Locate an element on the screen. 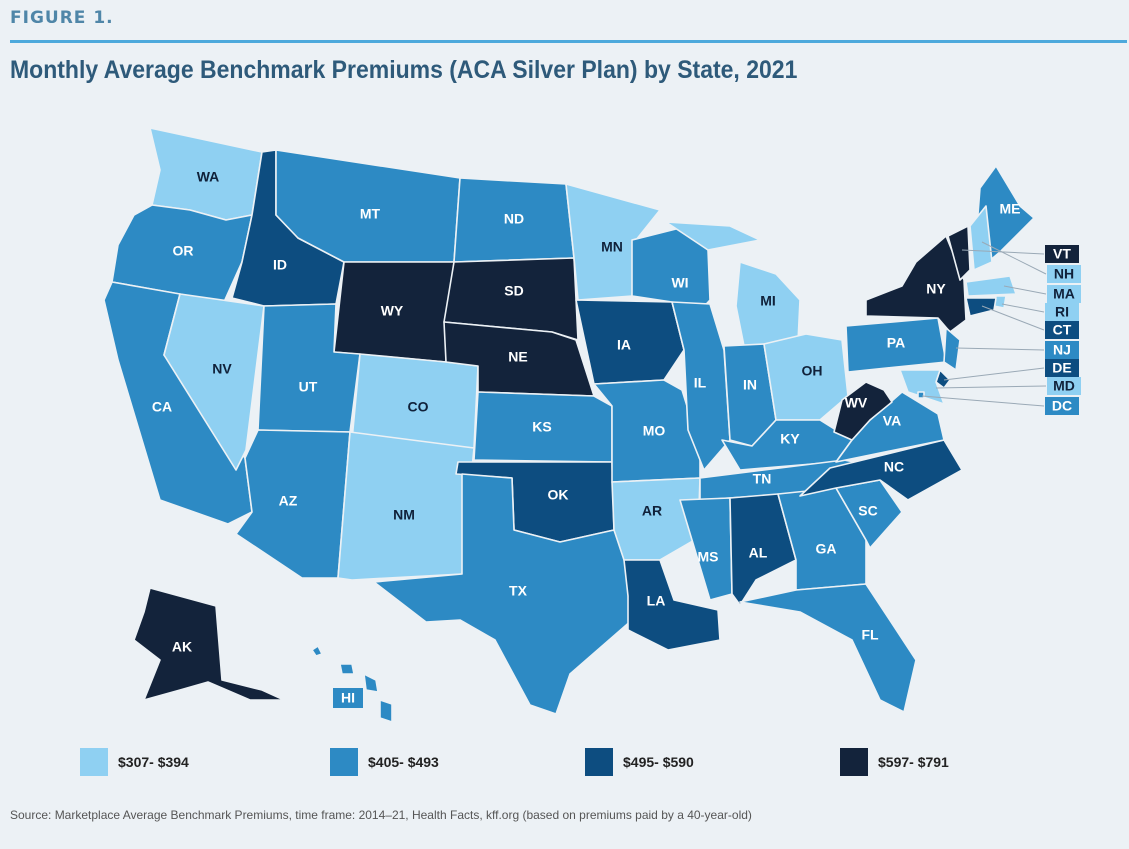  leader-line-de is located at coordinates (994, 374).